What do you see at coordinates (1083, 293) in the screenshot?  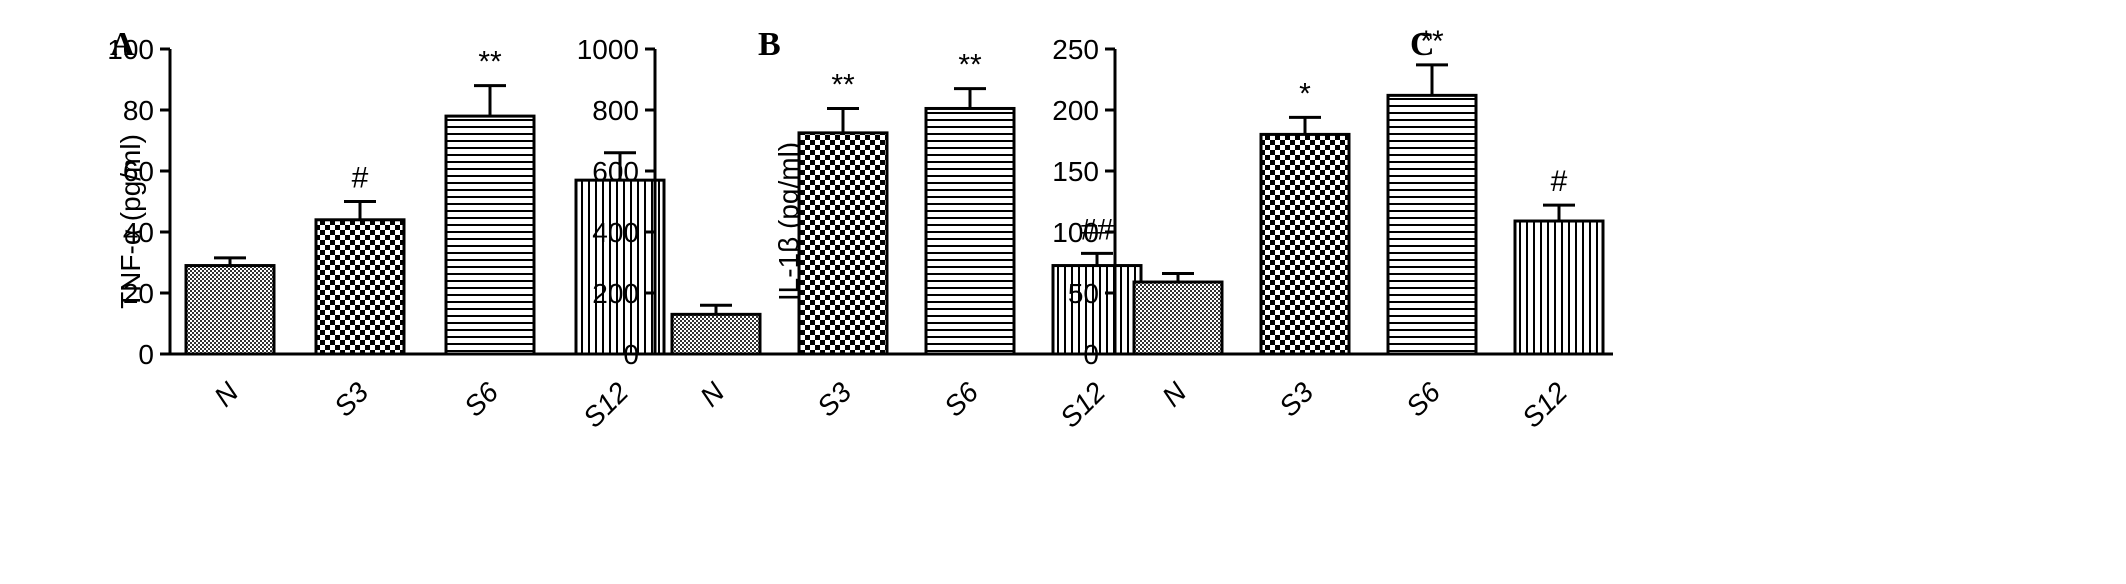 I see `y-tick-label: 50` at bounding box center [1083, 293].